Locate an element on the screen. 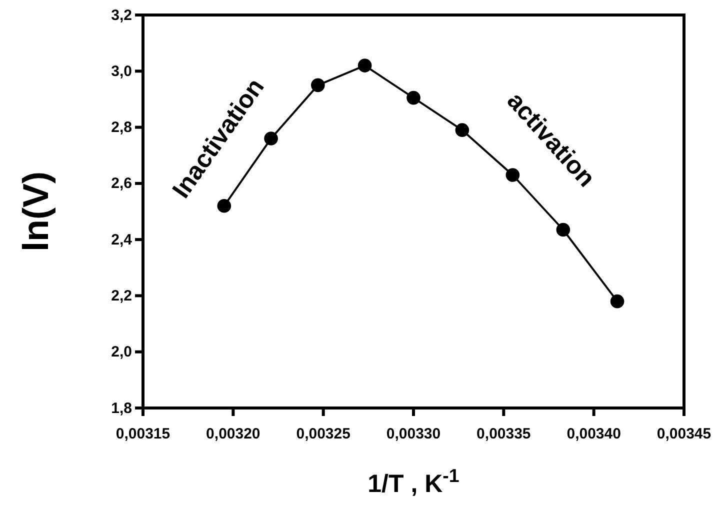 The width and height of the screenshot is (723, 508). y-tick-label: 2,0 is located at coordinates (121, 352).